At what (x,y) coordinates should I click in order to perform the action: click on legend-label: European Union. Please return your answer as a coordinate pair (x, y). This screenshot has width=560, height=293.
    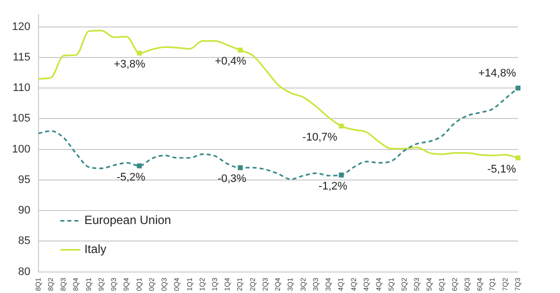
    Looking at the image, I should click on (128, 220).